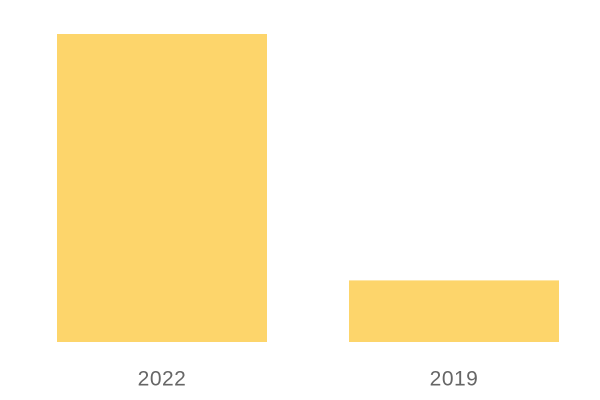 The height and width of the screenshot is (400, 600). I want to click on bar, so click(454, 311).